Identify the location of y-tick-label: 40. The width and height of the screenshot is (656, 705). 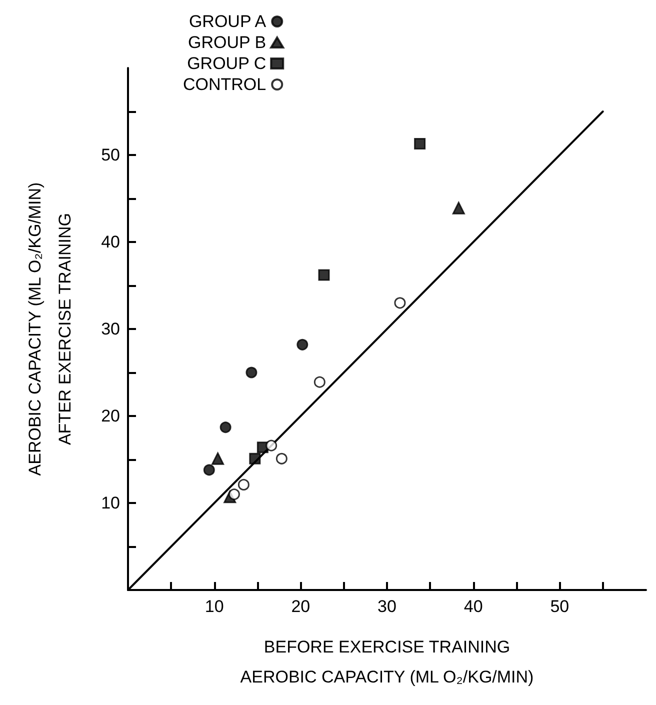
(110, 242).